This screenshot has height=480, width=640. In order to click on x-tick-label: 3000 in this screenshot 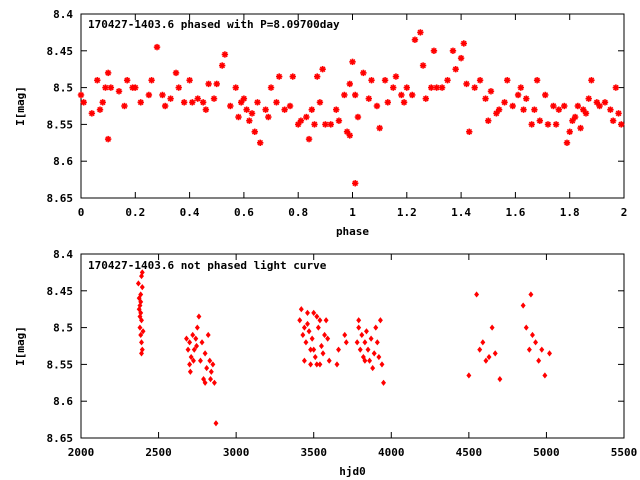, I will do `click(236, 452)`.